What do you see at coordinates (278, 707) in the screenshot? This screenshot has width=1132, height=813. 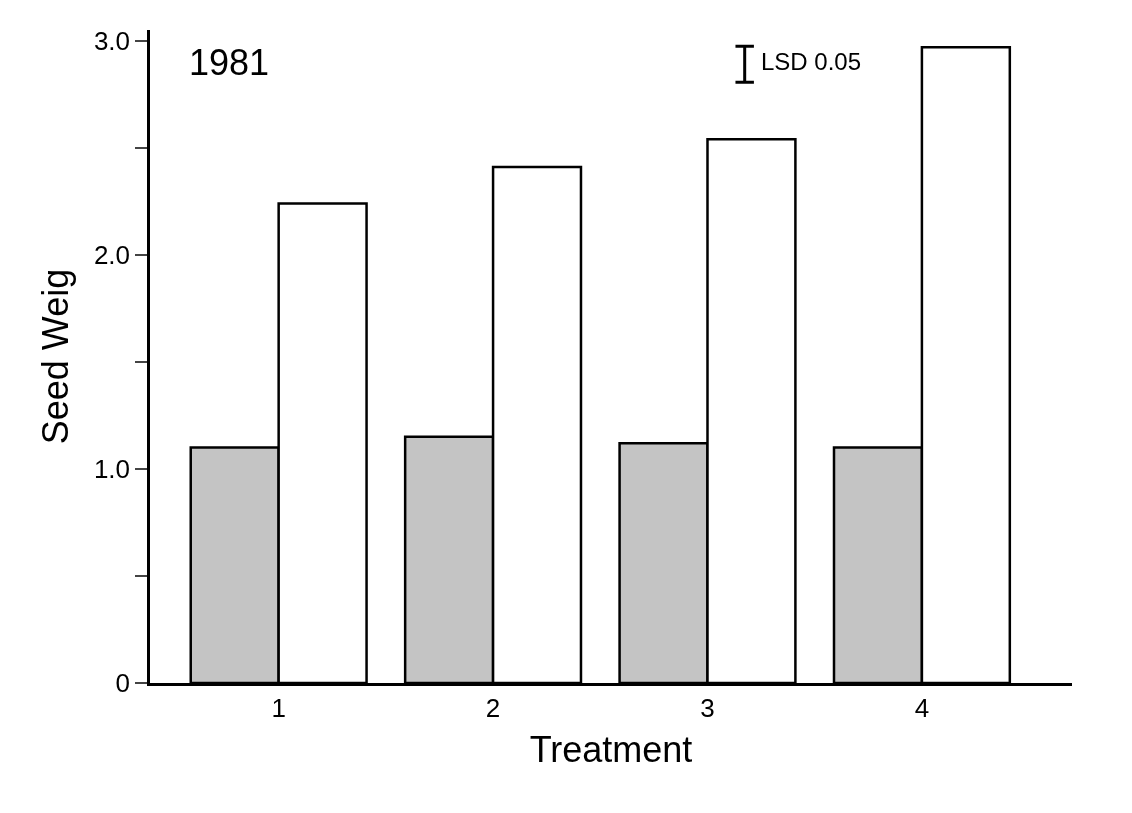 I see `x-tick-label: 1` at bounding box center [278, 707].